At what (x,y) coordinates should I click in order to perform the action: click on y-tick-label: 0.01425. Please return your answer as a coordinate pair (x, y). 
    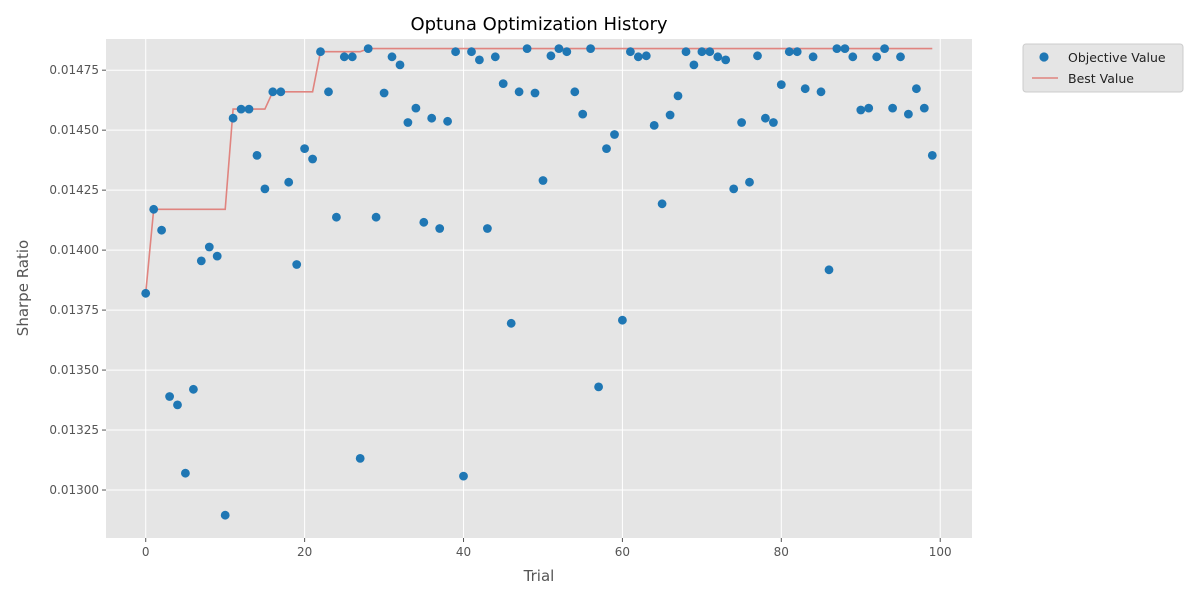
    Looking at the image, I should click on (74, 190).